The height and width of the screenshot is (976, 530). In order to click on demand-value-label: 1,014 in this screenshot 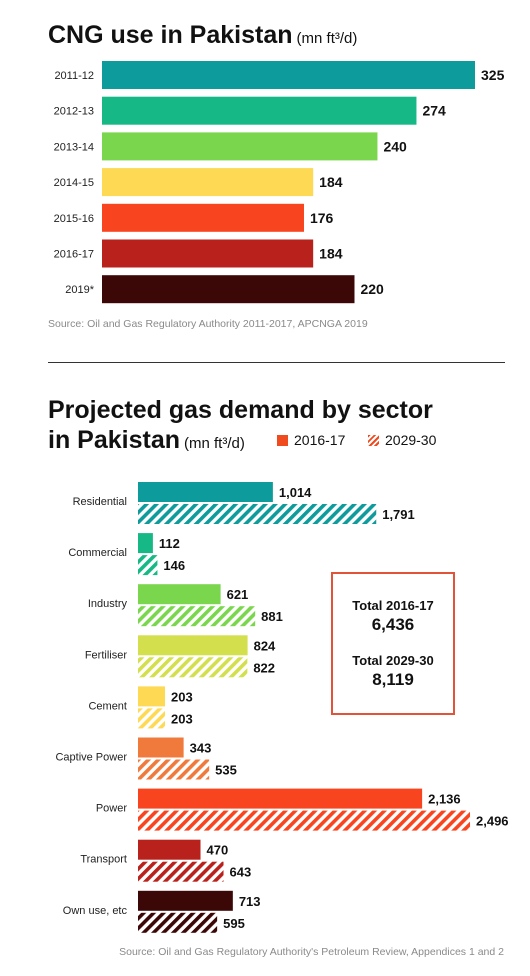, I will do `click(295, 492)`.